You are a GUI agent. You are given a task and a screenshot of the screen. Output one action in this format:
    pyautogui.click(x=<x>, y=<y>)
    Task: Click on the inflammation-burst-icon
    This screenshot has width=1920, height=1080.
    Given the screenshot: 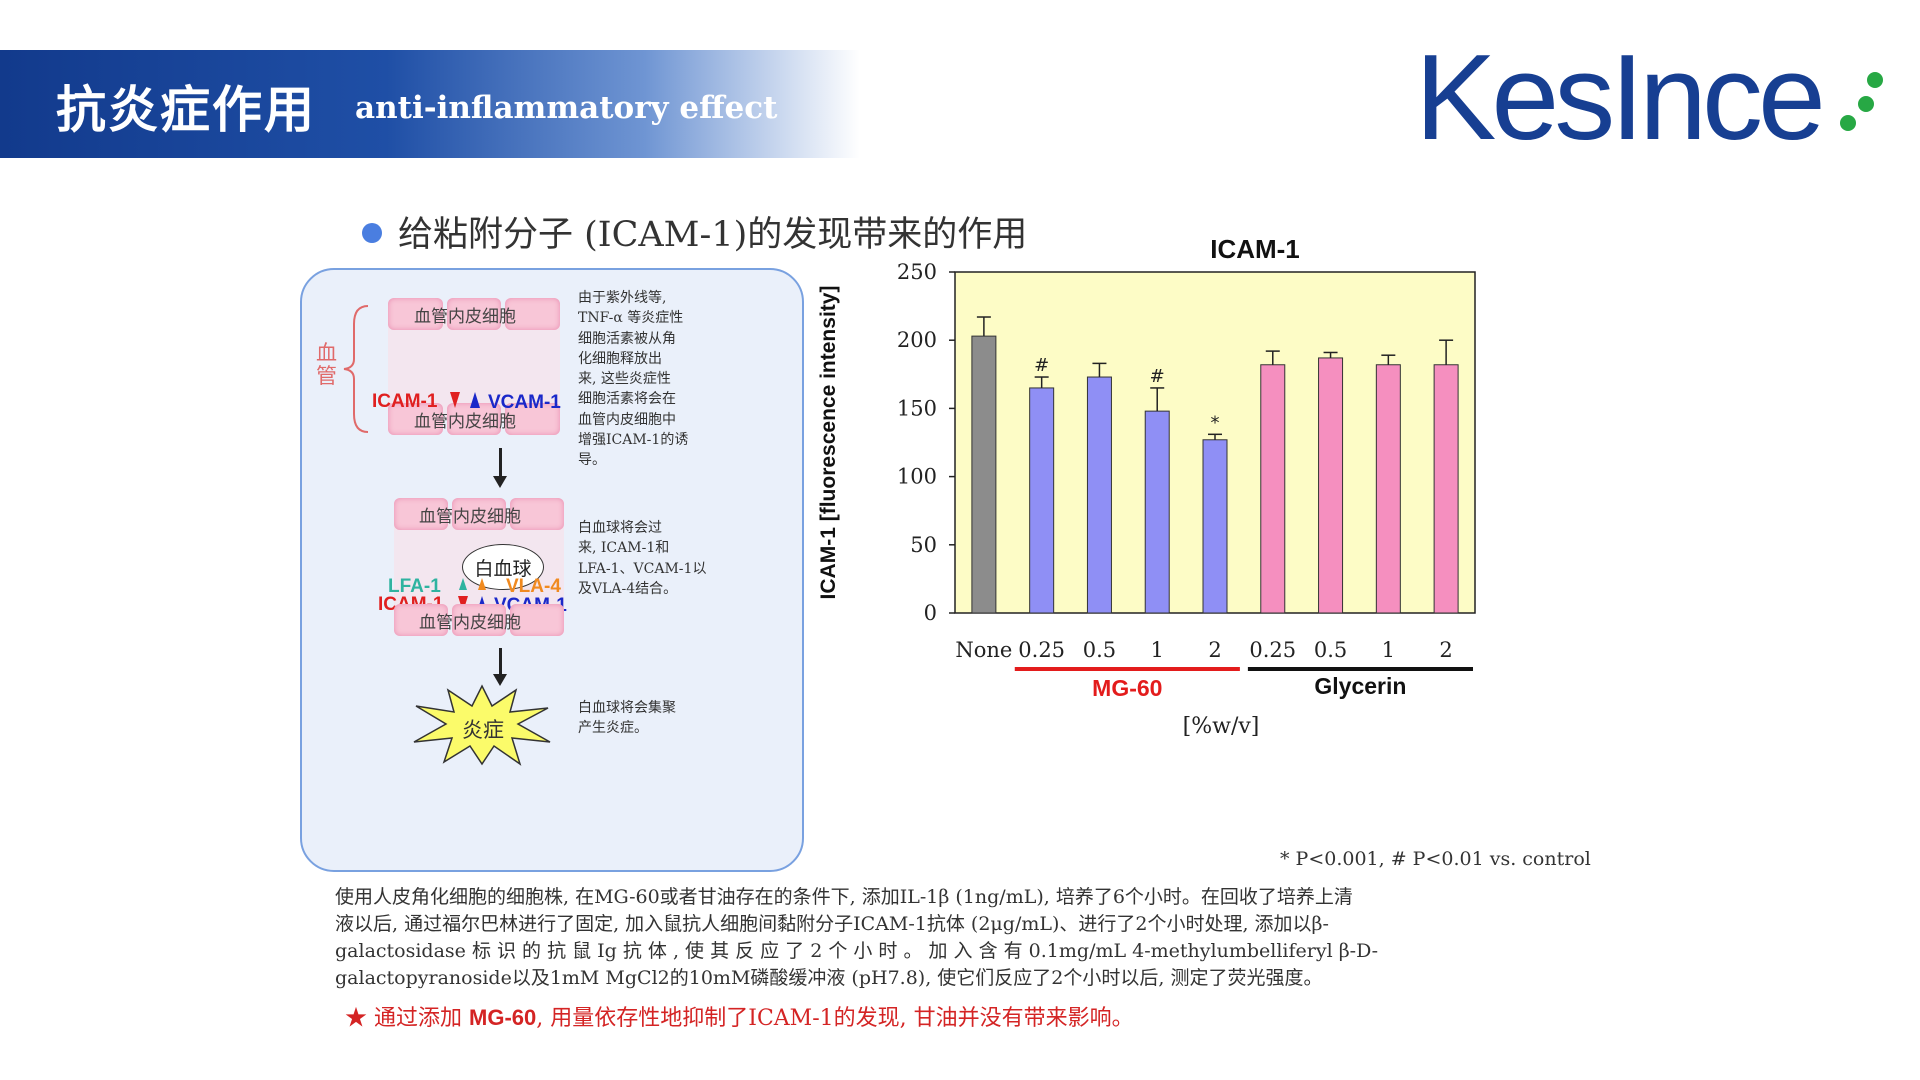 What is the action you would take?
    pyautogui.click(x=482, y=725)
    